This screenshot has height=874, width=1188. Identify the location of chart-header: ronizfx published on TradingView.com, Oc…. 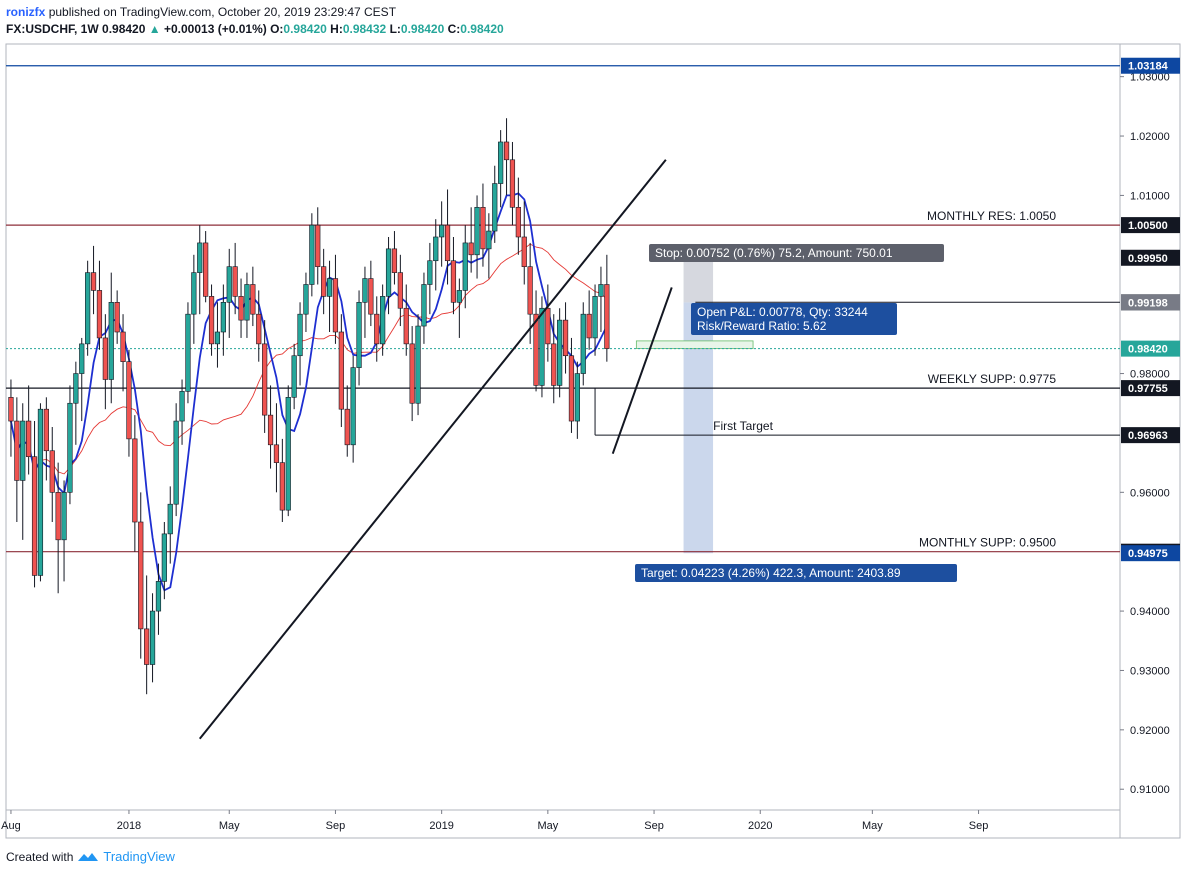
(255, 21).